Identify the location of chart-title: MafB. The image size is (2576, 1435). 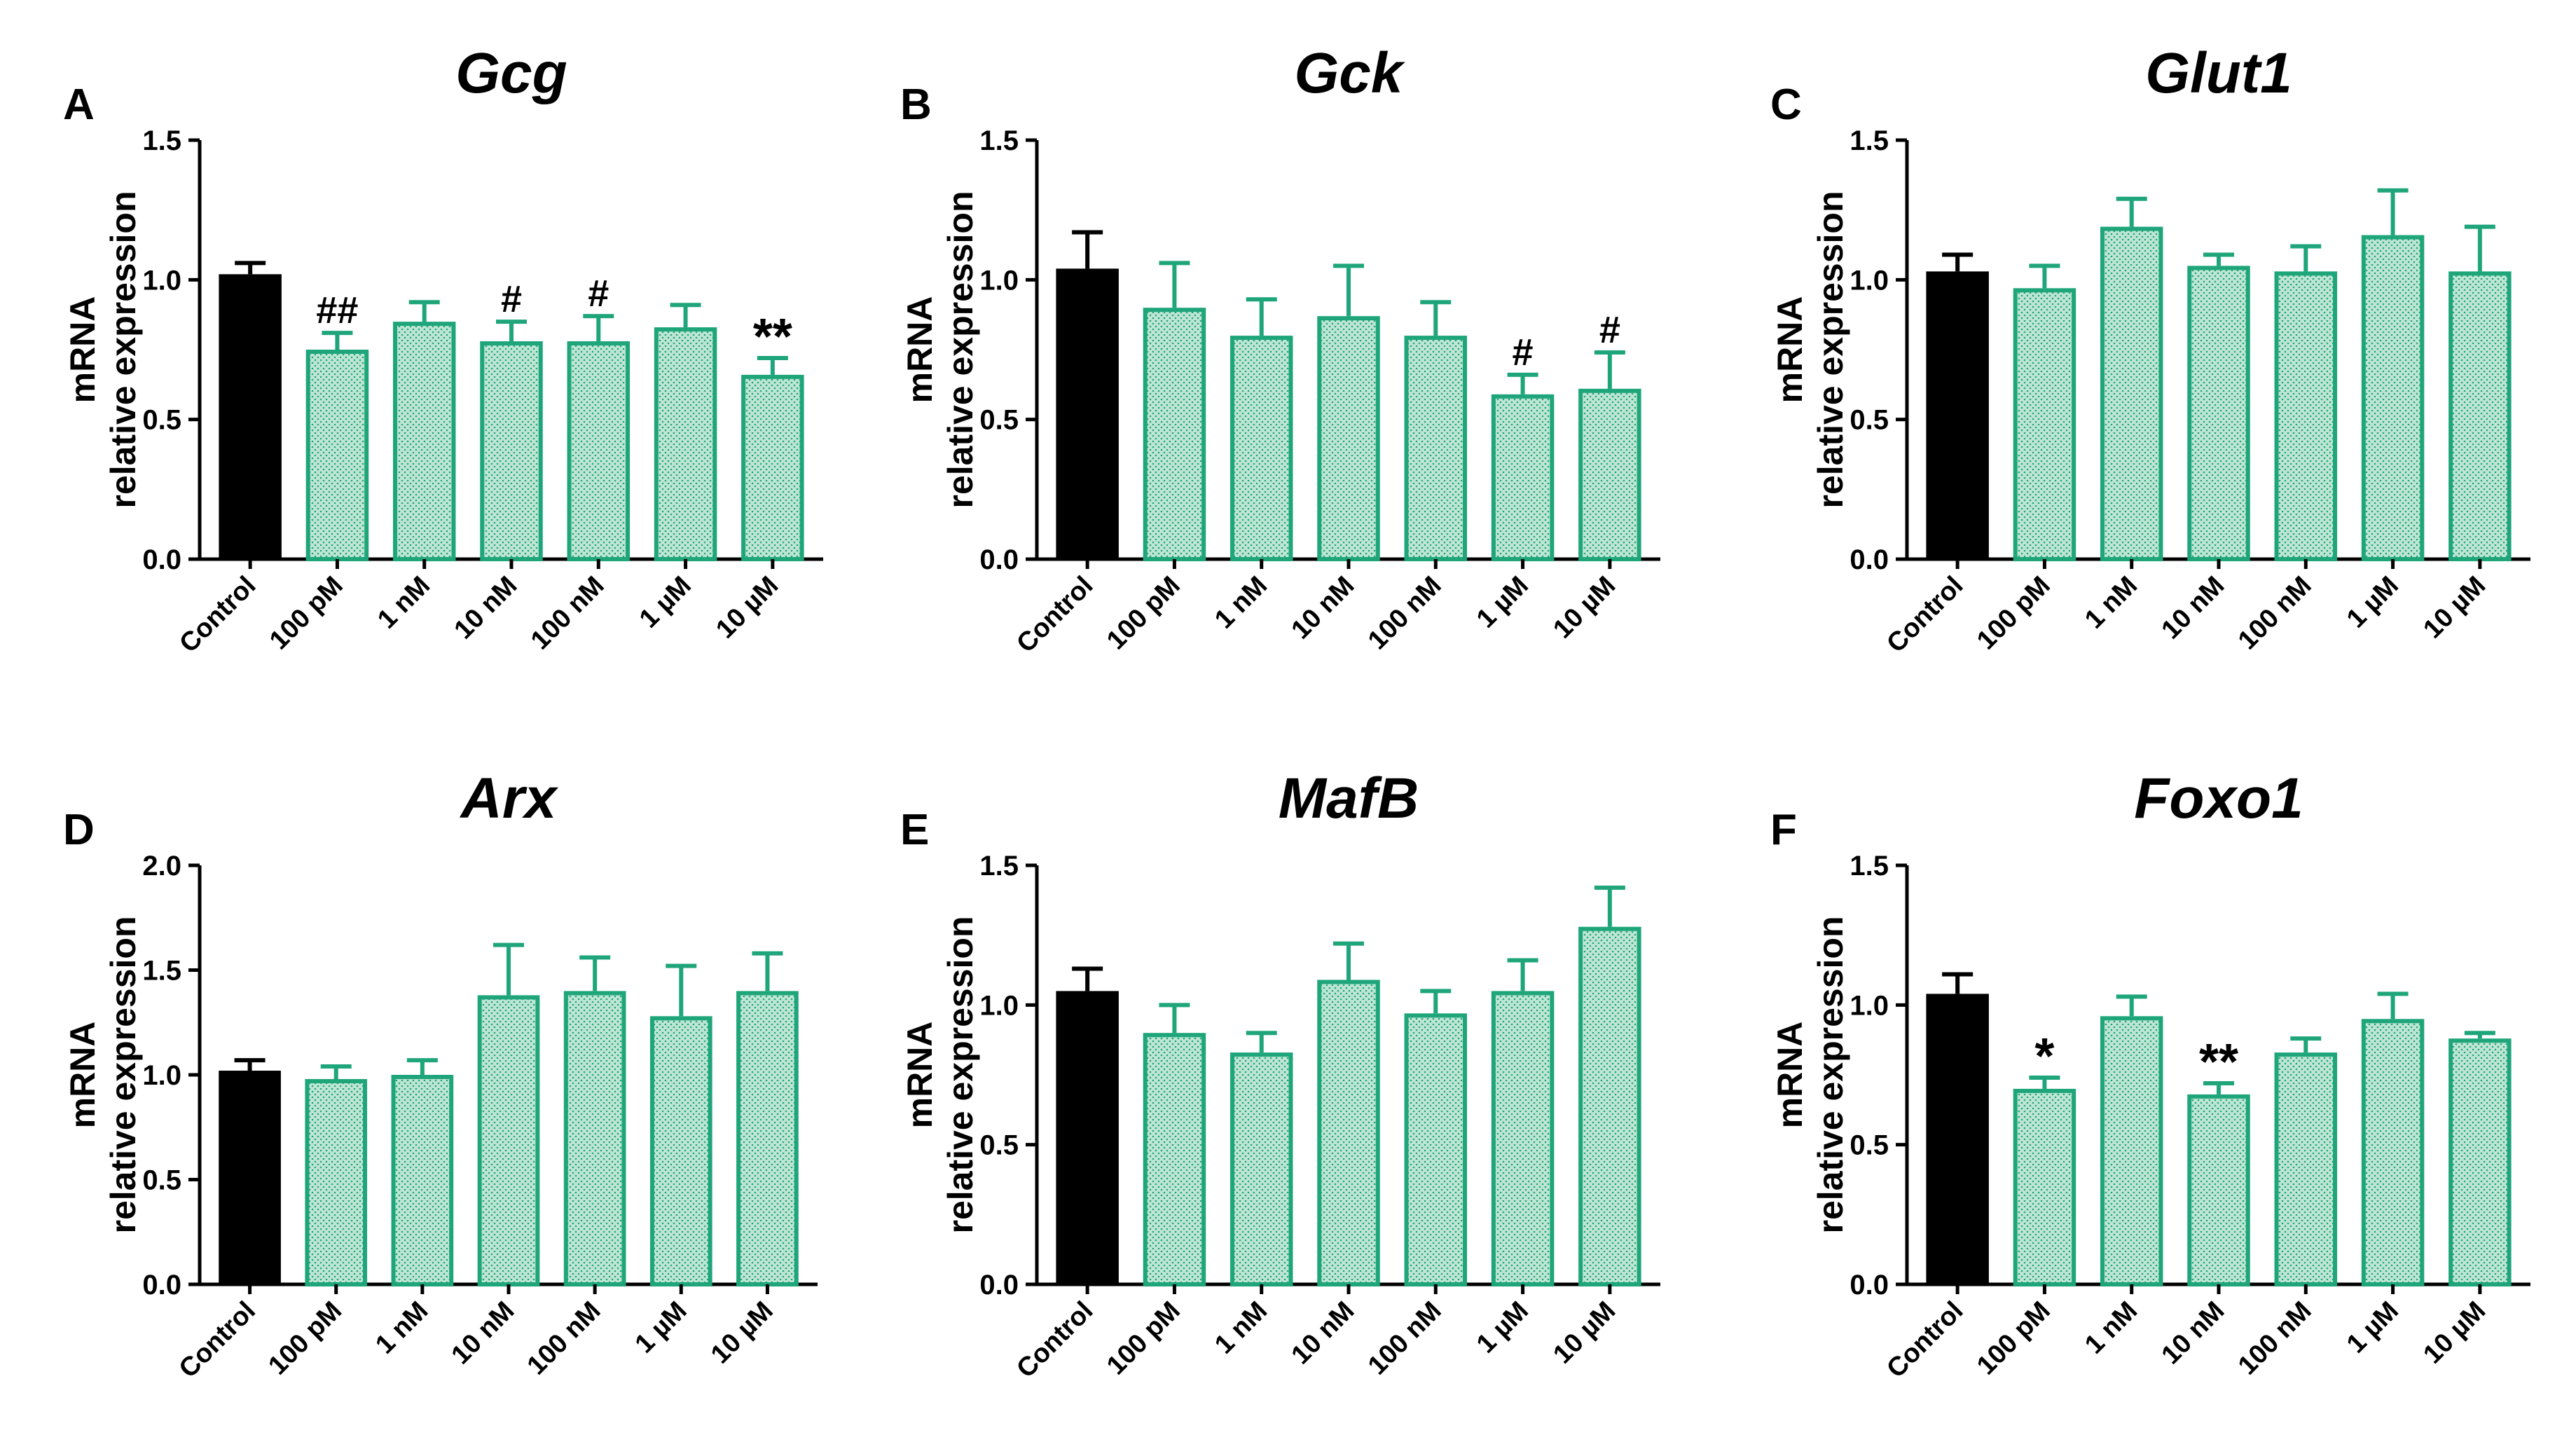
(1349, 798).